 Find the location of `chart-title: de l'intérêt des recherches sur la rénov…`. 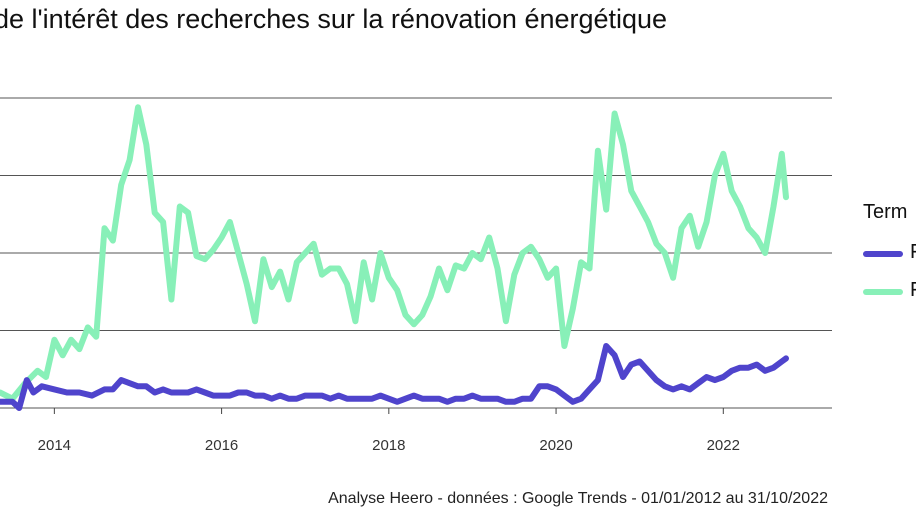

chart-title: de l'intérêt des recherches sur la rénov… is located at coordinates (334, 19).